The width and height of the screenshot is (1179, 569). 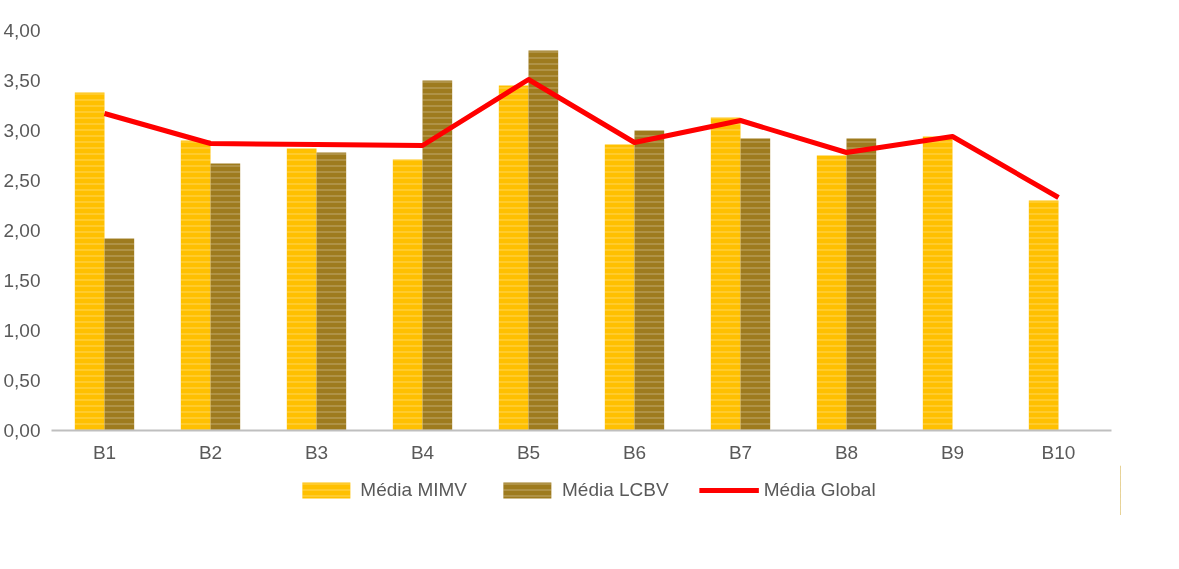 What do you see at coordinates (316, 452) in the screenshot?
I see `x-tick-label: B3` at bounding box center [316, 452].